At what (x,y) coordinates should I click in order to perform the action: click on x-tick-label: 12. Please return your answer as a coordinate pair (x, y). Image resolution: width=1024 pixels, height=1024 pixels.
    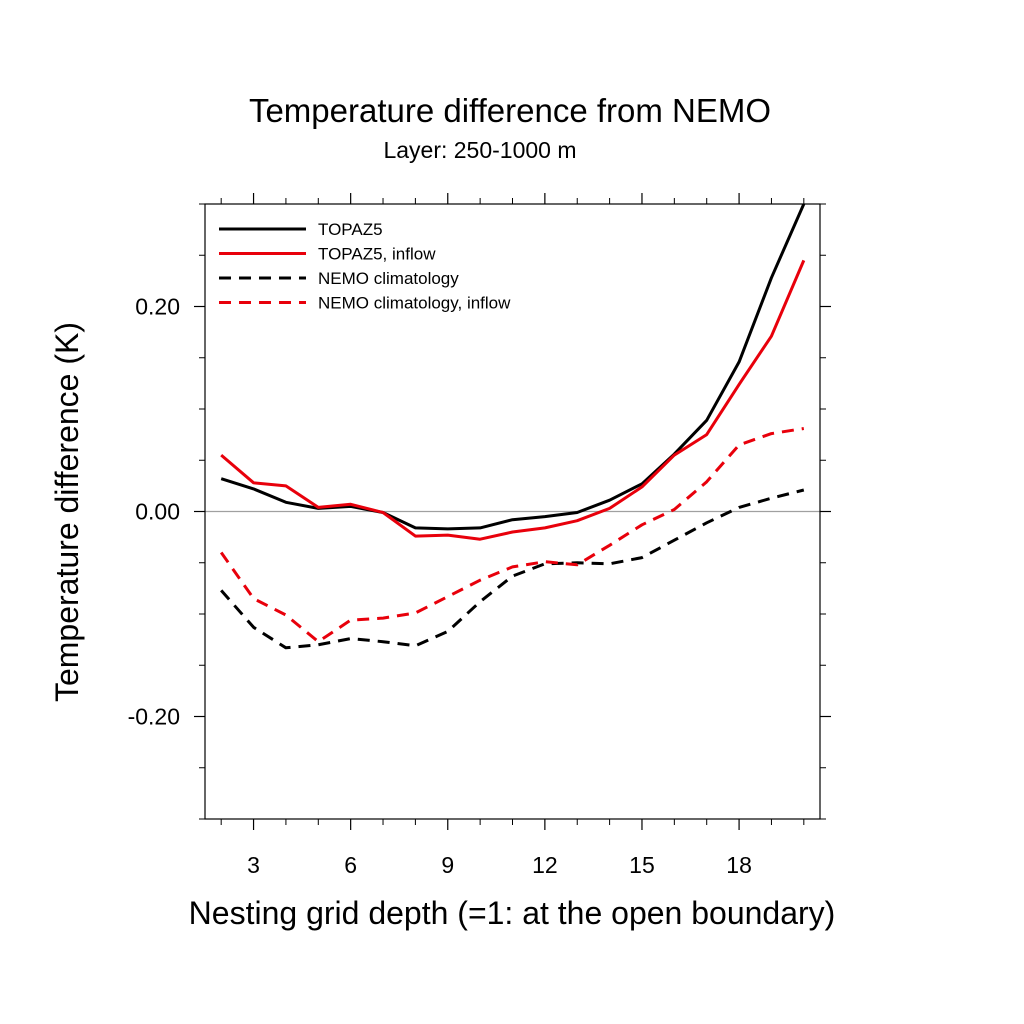
    Looking at the image, I should click on (545, 865).